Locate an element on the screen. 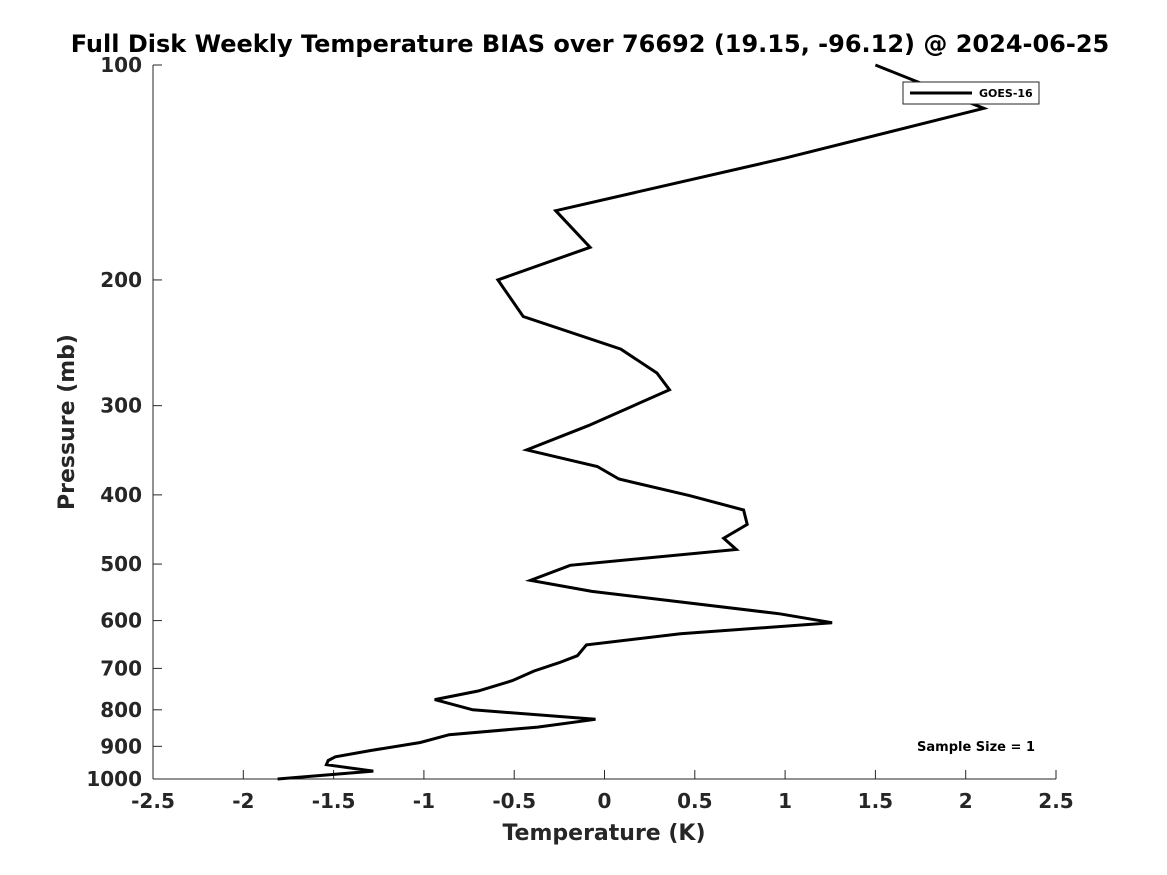  y-tick-label: 100 is located at coordinates (121, 65).